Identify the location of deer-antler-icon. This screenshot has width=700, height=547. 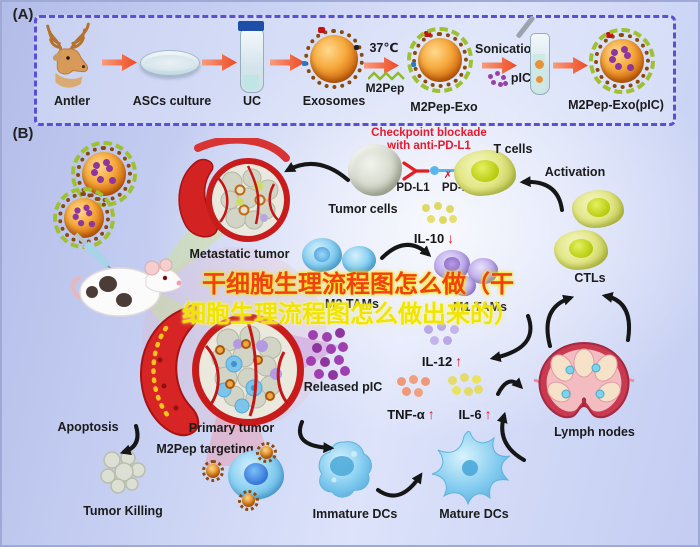
(68, 55).